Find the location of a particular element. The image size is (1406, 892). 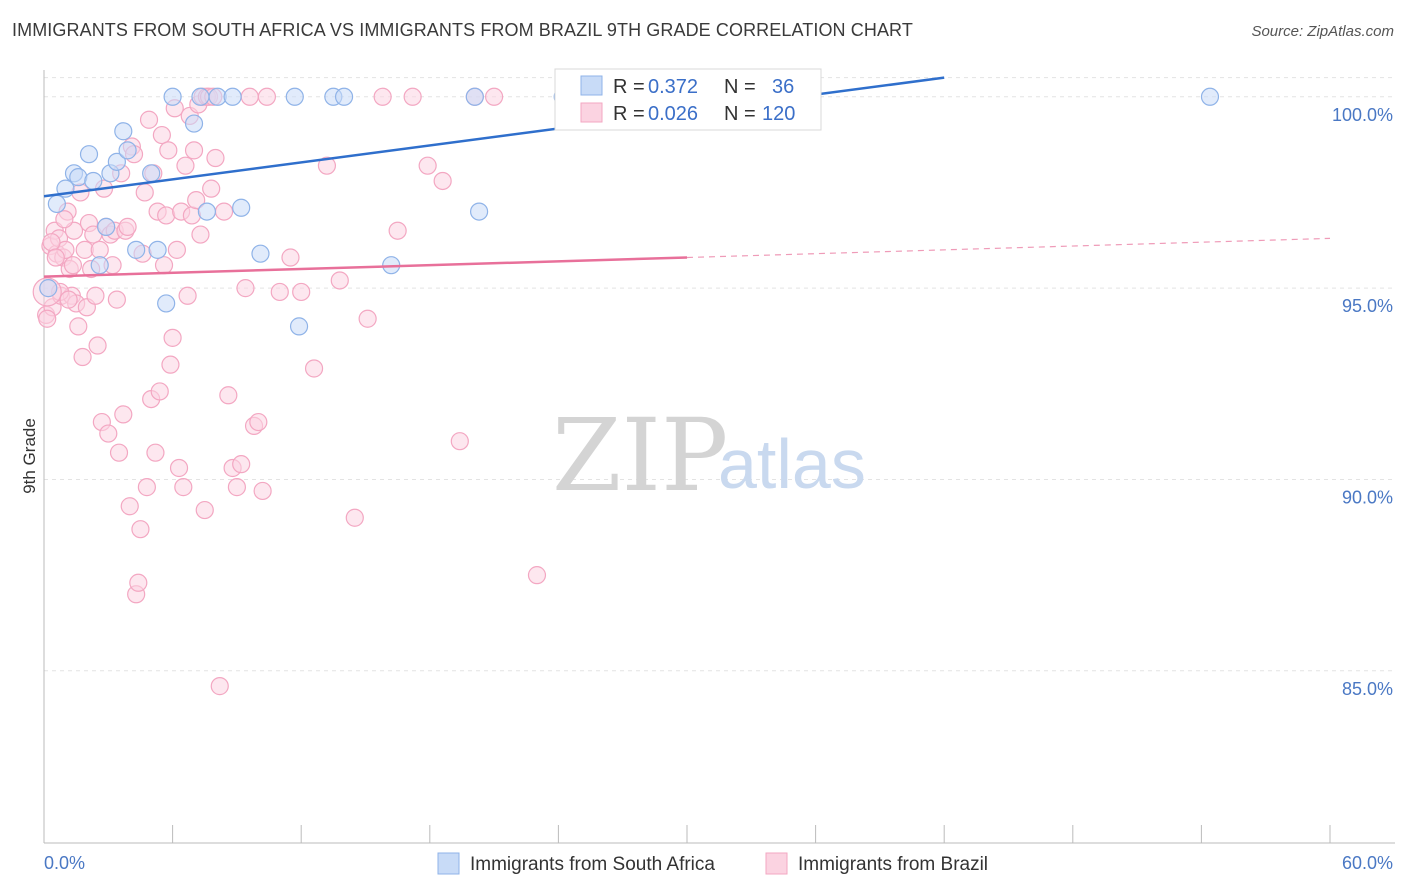

watermark-zip: ZIP is located at coordinates (640, 455).